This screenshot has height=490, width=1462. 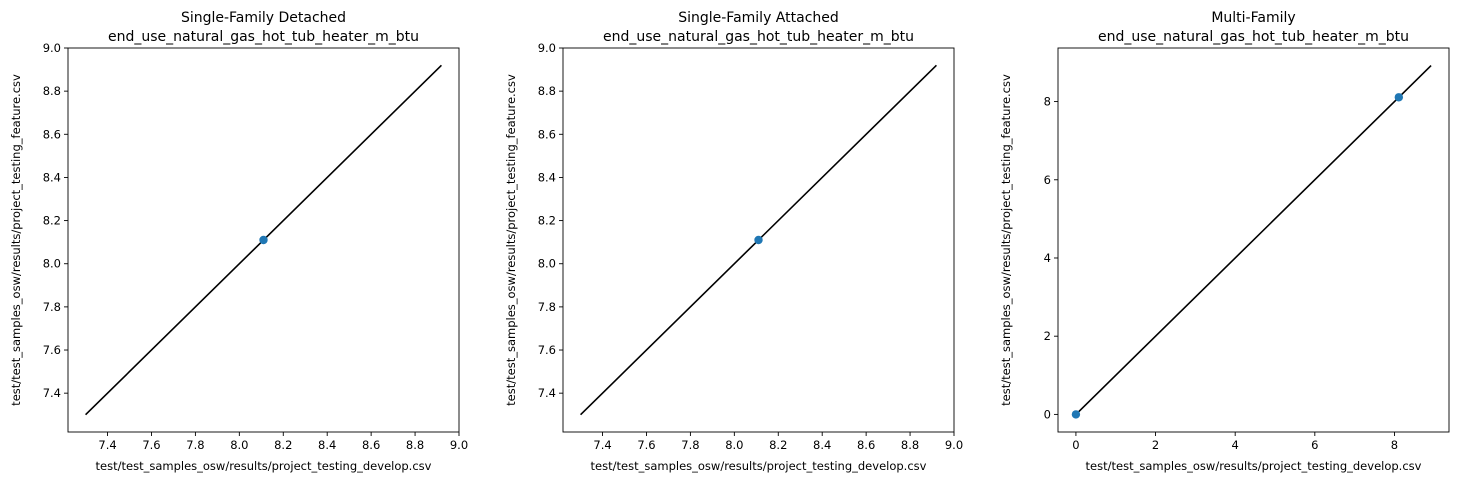 I want to click on chart-title: Single-Family Attached, so click(x=758, y=18).